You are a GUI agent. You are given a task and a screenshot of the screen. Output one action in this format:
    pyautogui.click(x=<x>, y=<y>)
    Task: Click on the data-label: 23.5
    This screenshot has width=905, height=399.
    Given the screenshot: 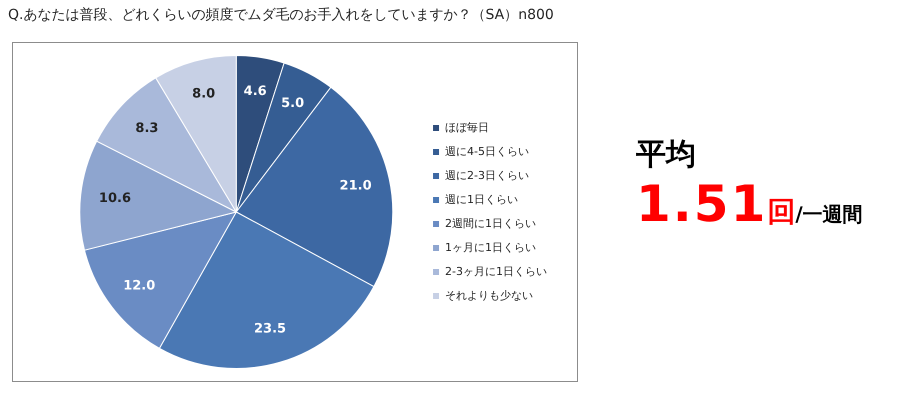 What is the action you would take?
    pyautogui.click(x=270, y=329)
    